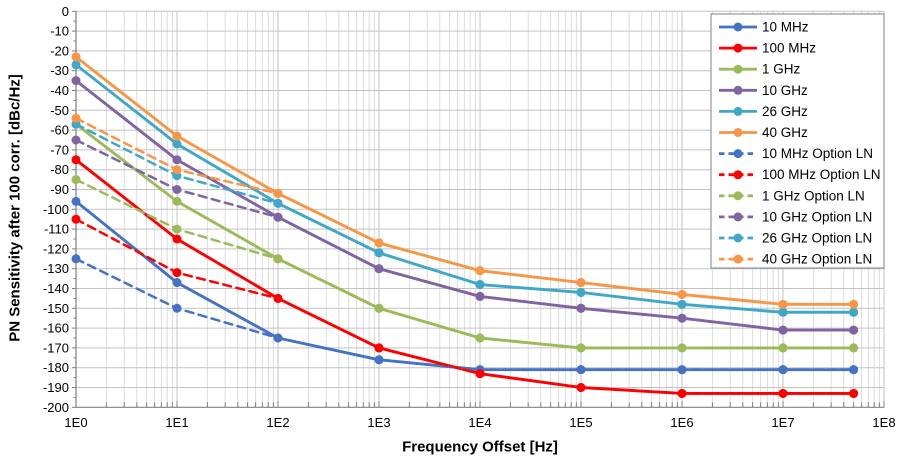 The image size is (919, 462). Describe the element at coordinates (59, 31) in the screenshot. I see `y-tick-label: -10` at that location.